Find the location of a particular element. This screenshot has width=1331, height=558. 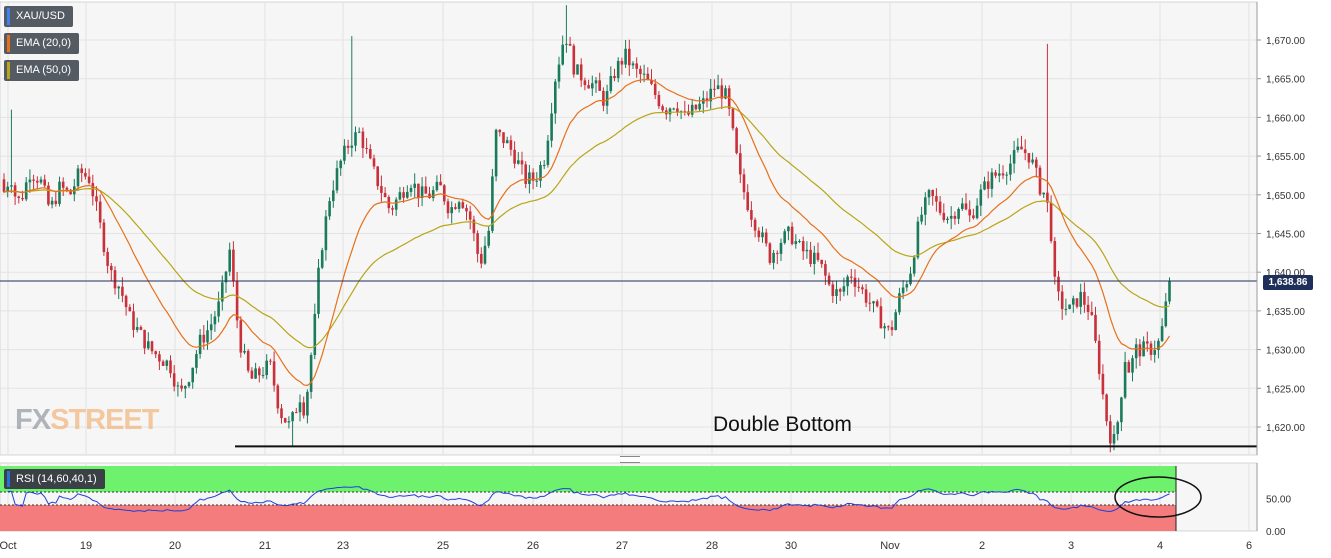

legend-ema20: EMA (20,0) is located at coordinates (42, 43).